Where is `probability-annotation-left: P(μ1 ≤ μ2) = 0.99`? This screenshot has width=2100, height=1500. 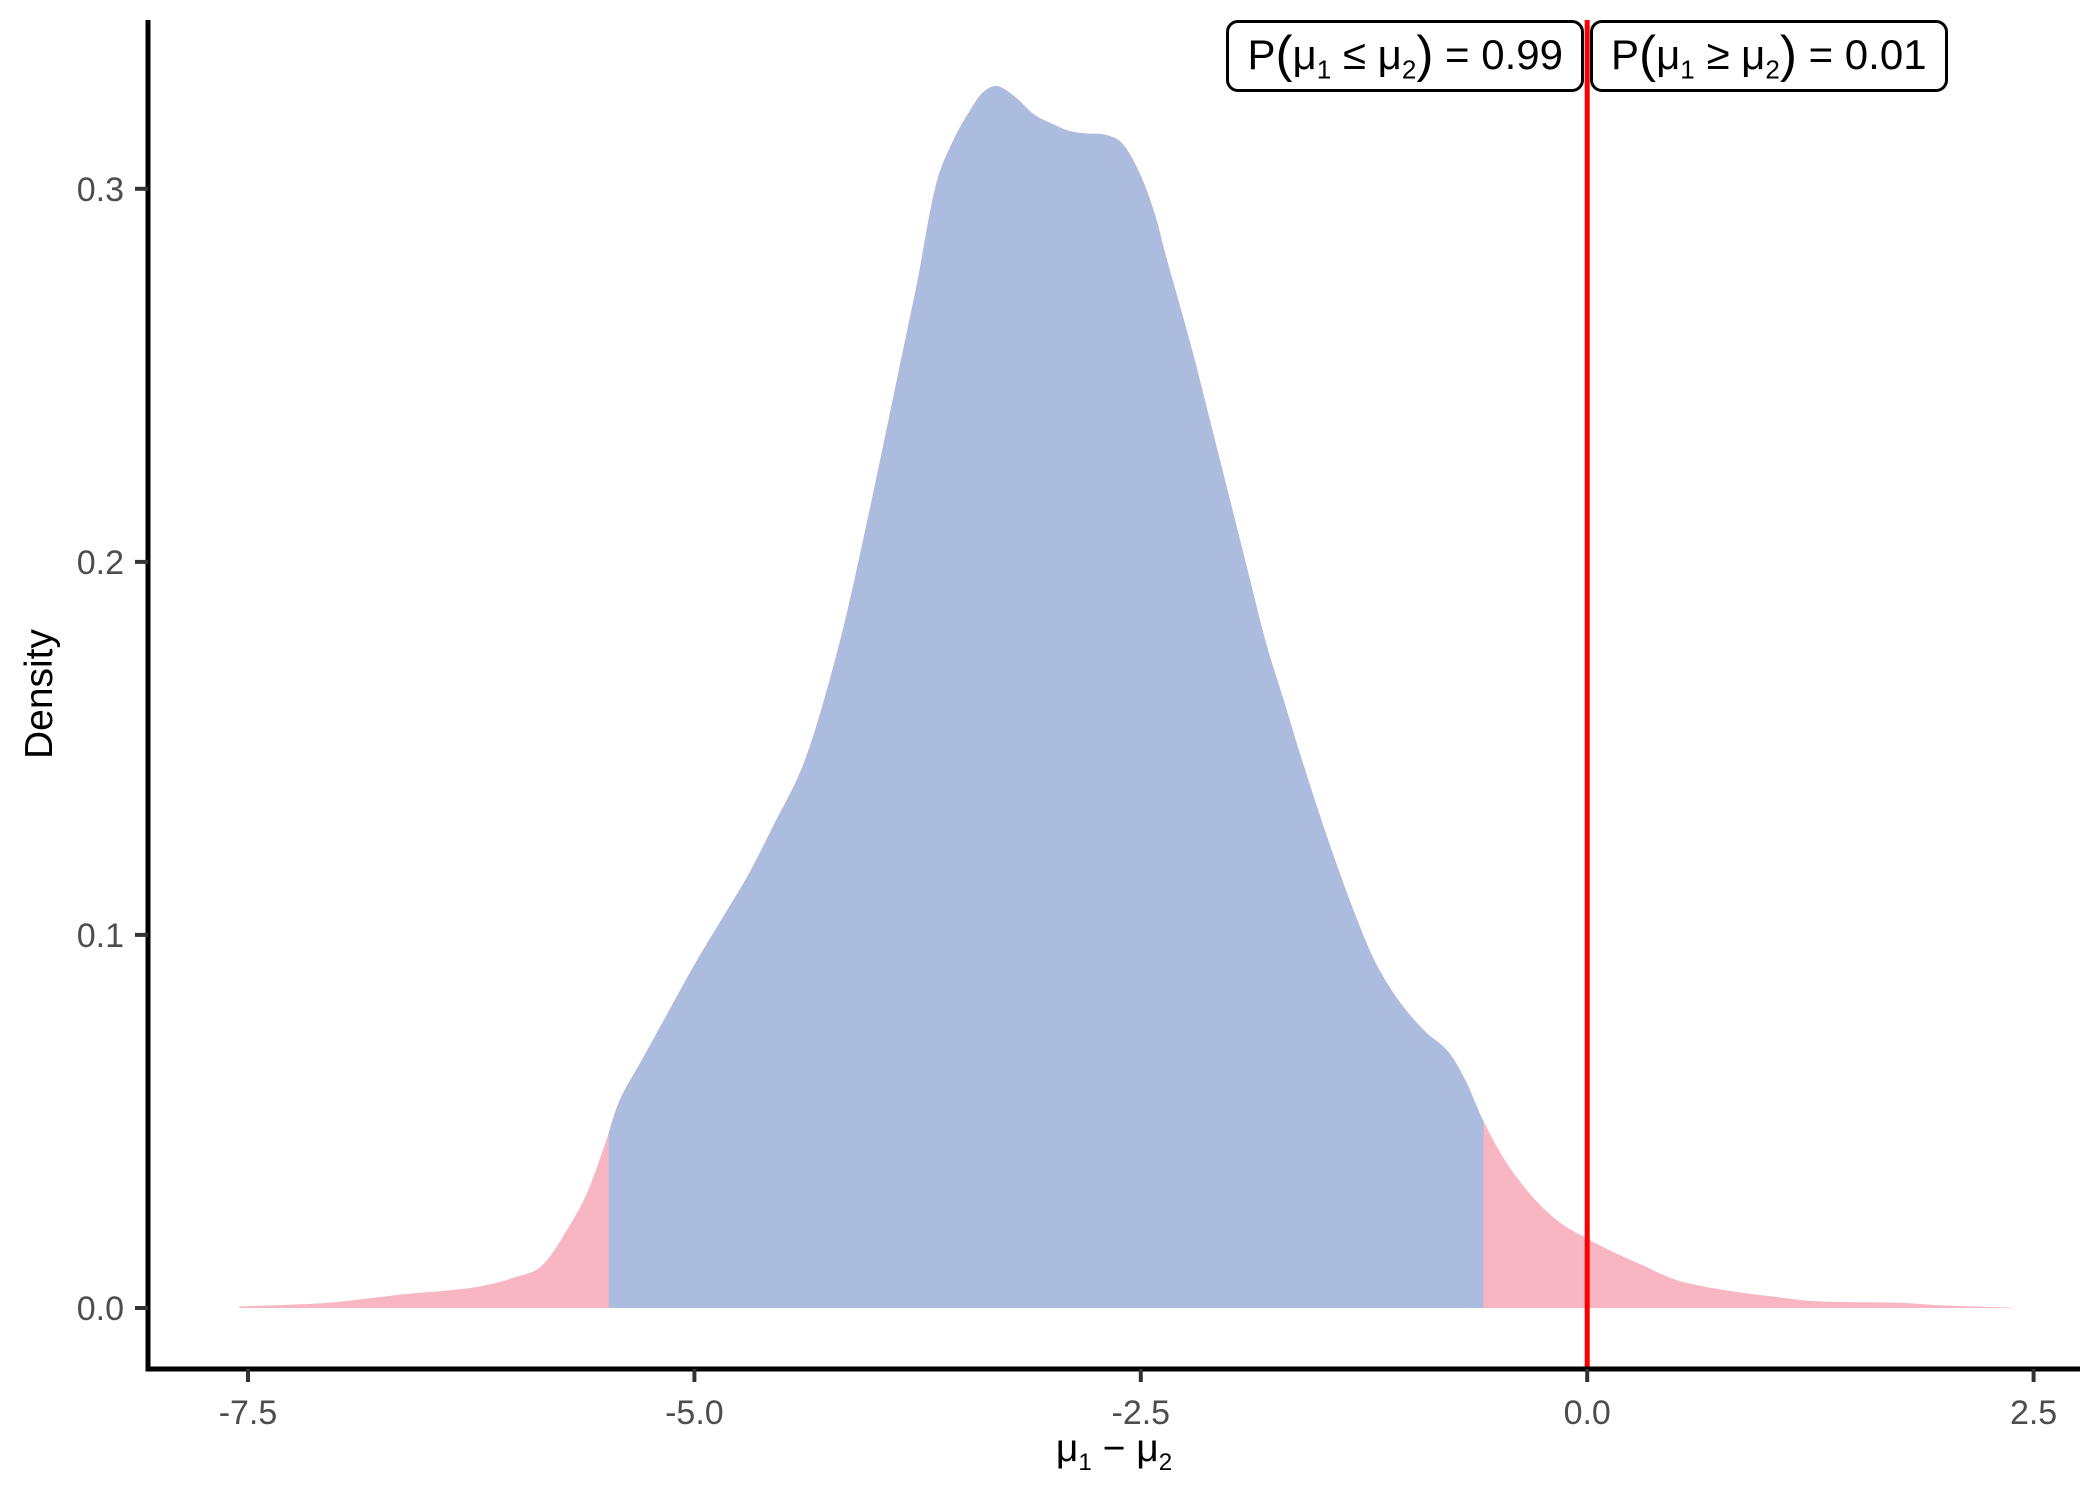
probability-annotation-left: P(μ1 ≤ μ2) = 0.99 is located at coordinates (1405, 56).